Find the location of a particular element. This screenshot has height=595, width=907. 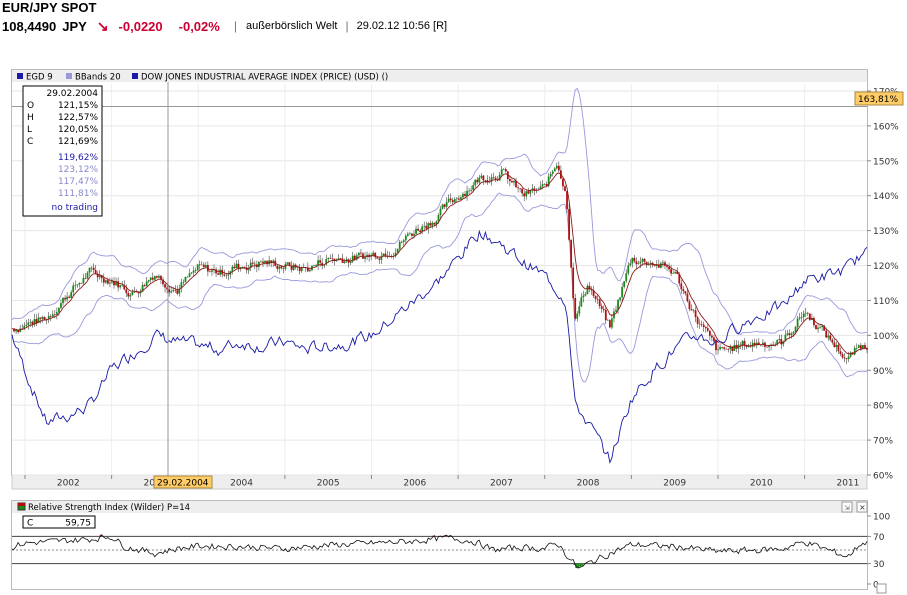

expand-icon is located at coordinates (847, 507).